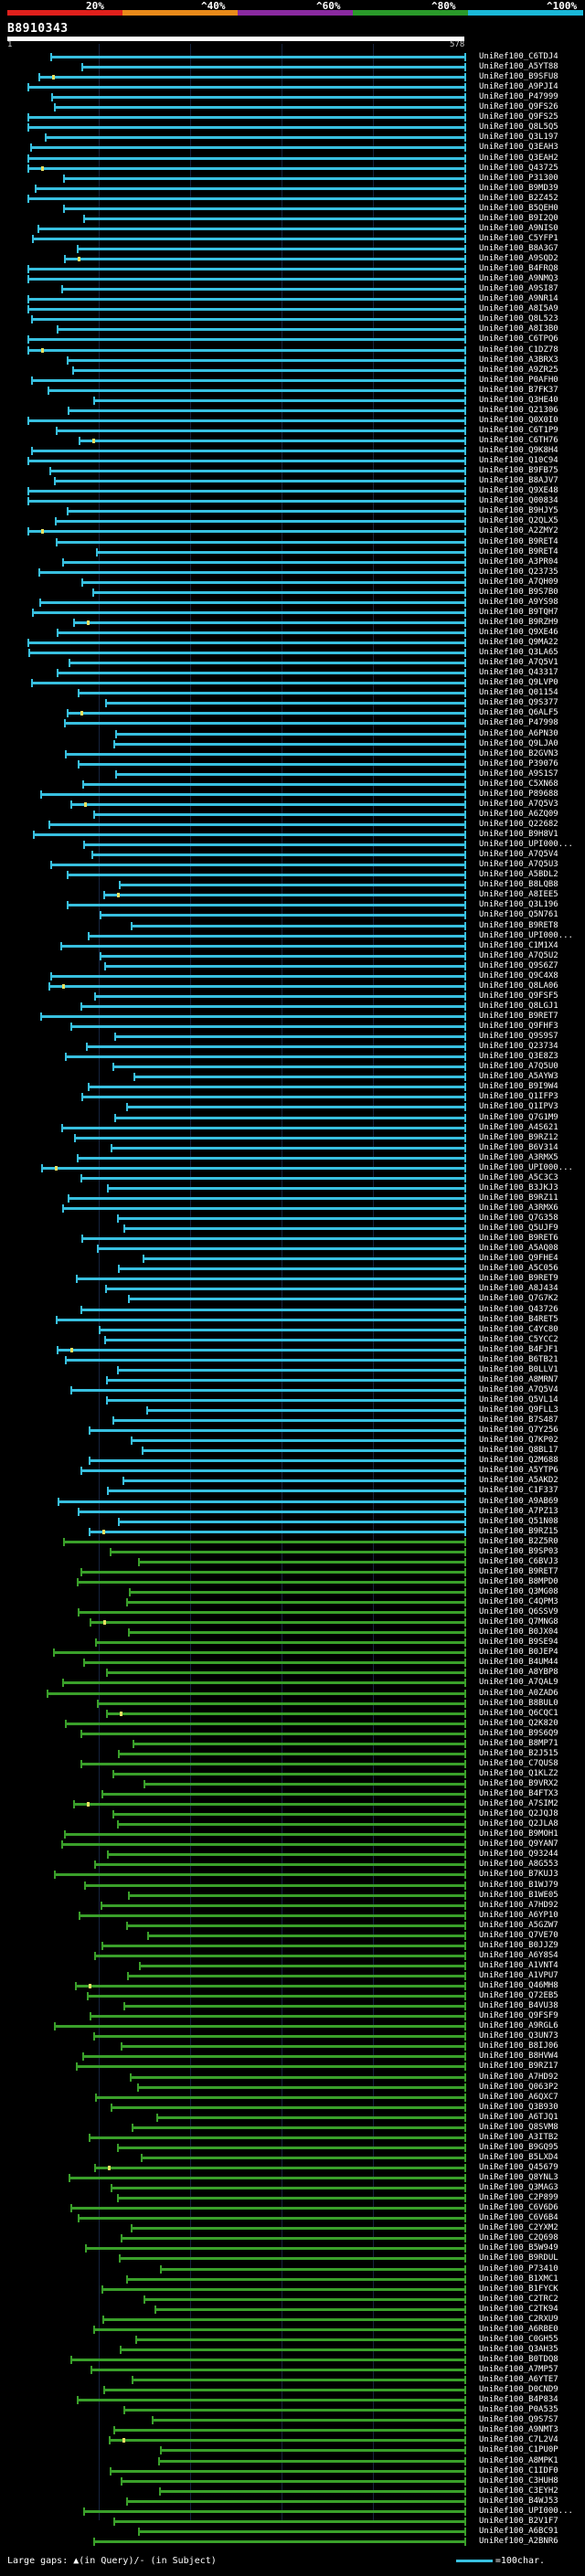  I want to click on hit-row: UniRef100_B9SFU8, so click(293, 76).